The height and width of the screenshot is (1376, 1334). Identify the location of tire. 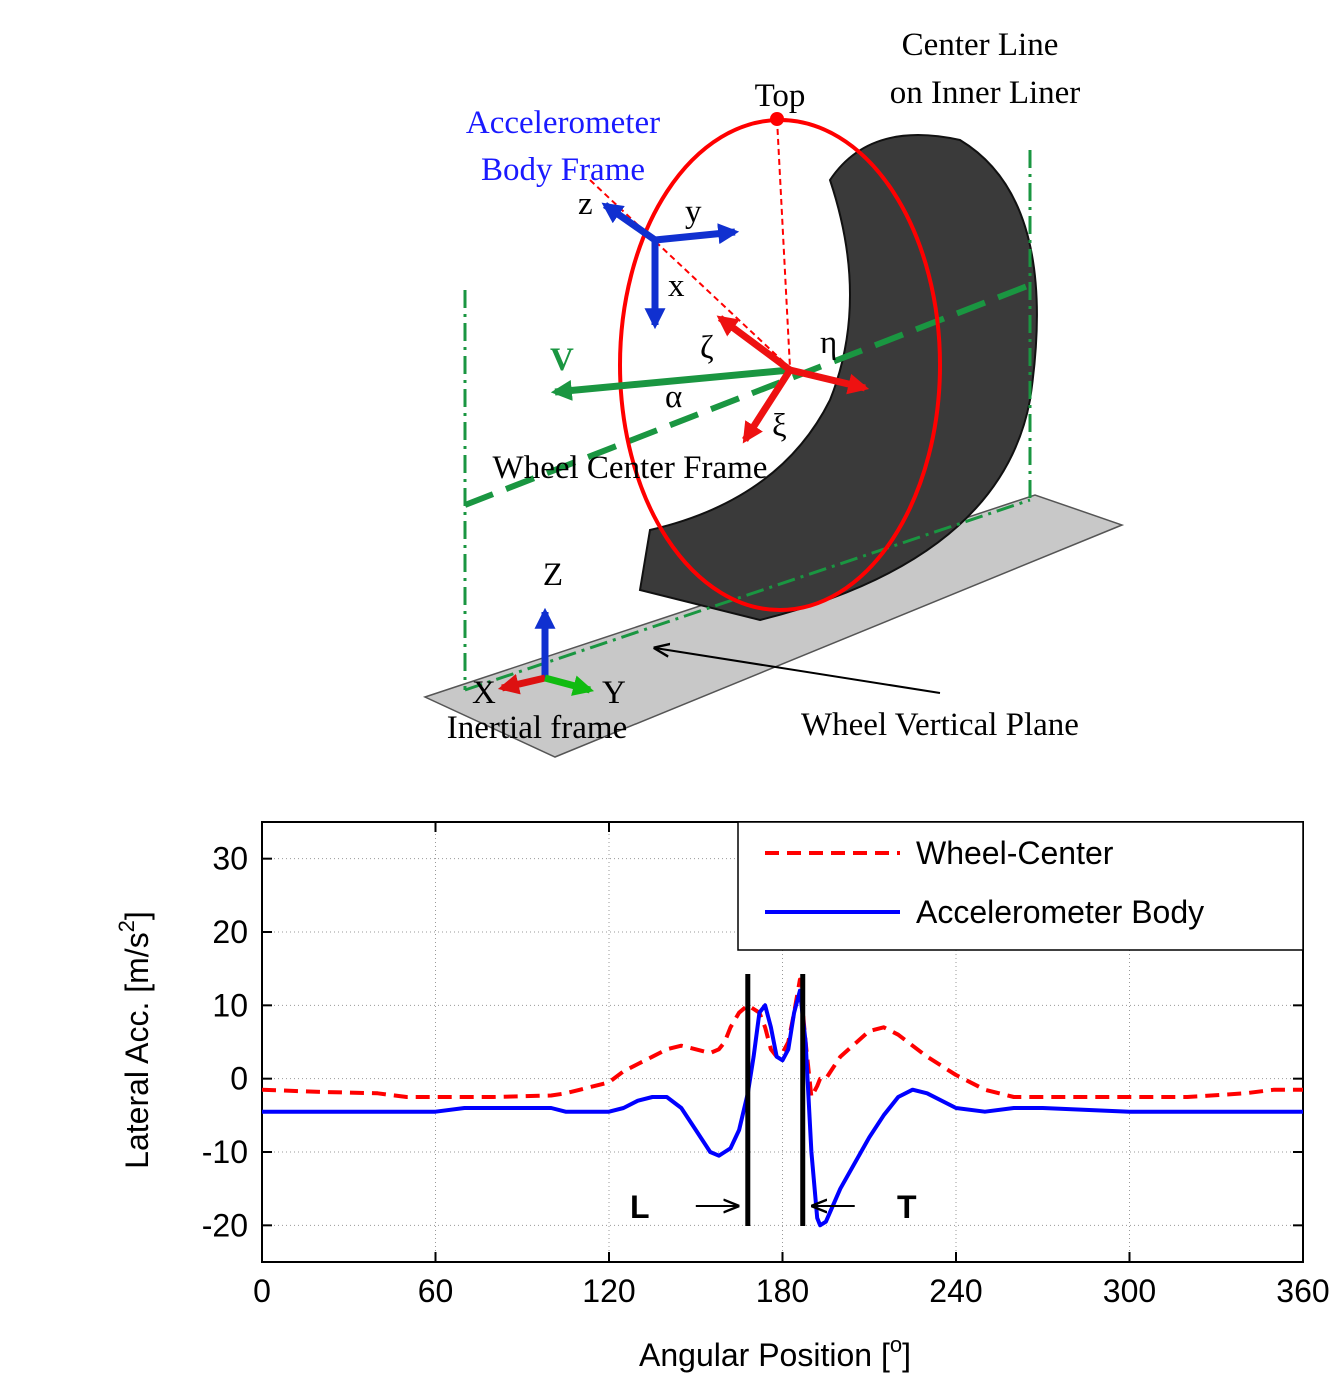
(838, 378).